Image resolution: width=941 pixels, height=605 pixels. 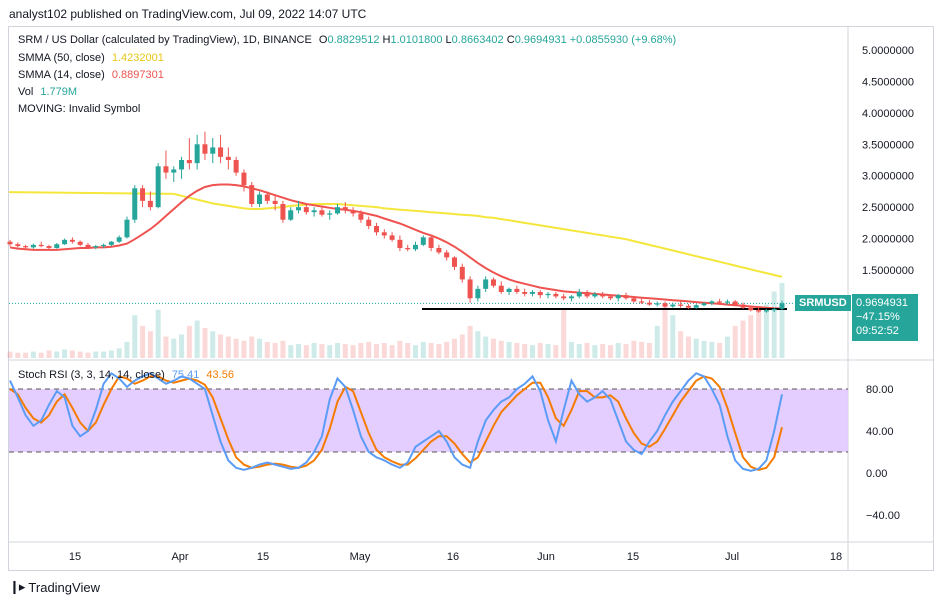 What do you see at coordinates (64, 587) in the screenshot?
I see `brand-name: TradingView` at bounding box center [64, 587].